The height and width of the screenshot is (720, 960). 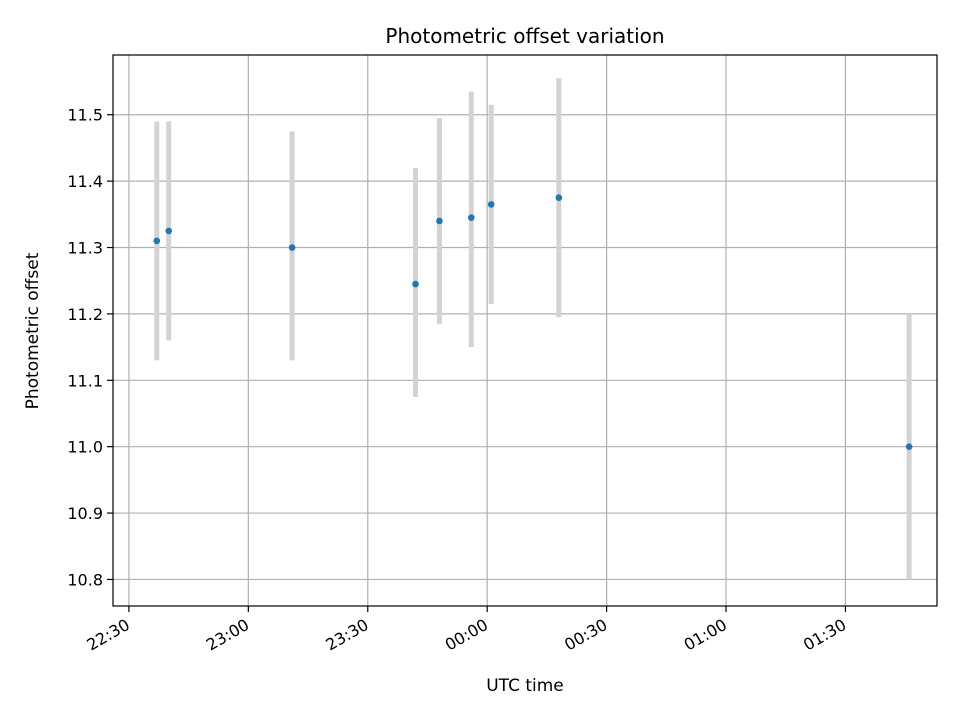 What do you see at coordinates (85, 314) in the screenshot?
I see `y-tick-label: 11.2` at bounding box center [85, 314].